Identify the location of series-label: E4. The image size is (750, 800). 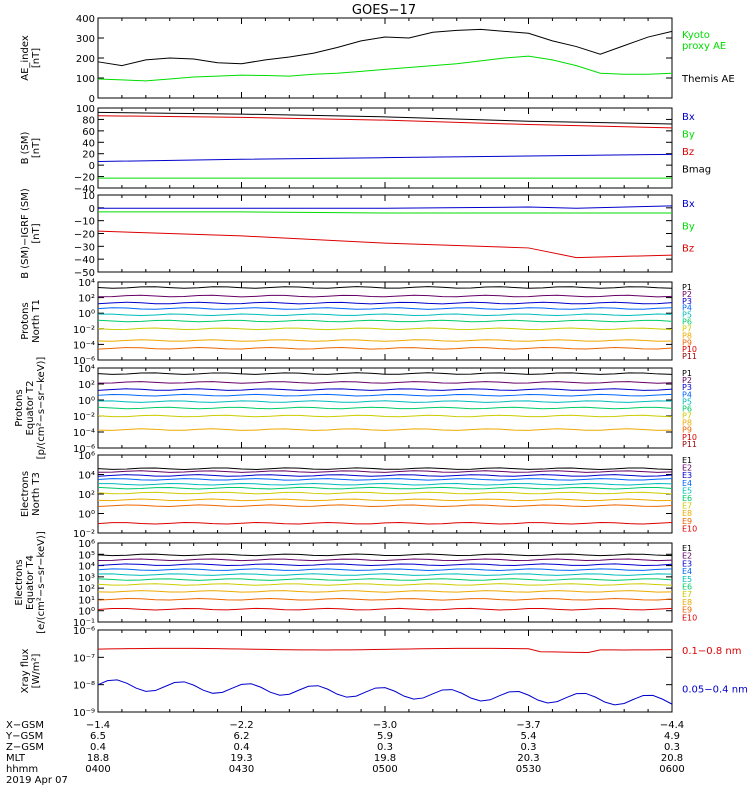
(687, 483).